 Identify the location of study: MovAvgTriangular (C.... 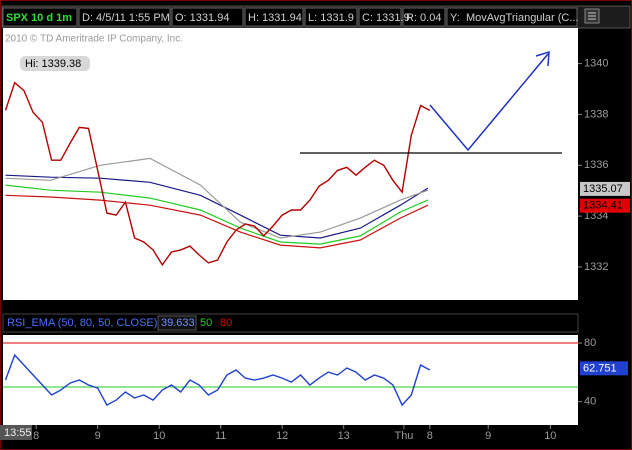
(522, 18).